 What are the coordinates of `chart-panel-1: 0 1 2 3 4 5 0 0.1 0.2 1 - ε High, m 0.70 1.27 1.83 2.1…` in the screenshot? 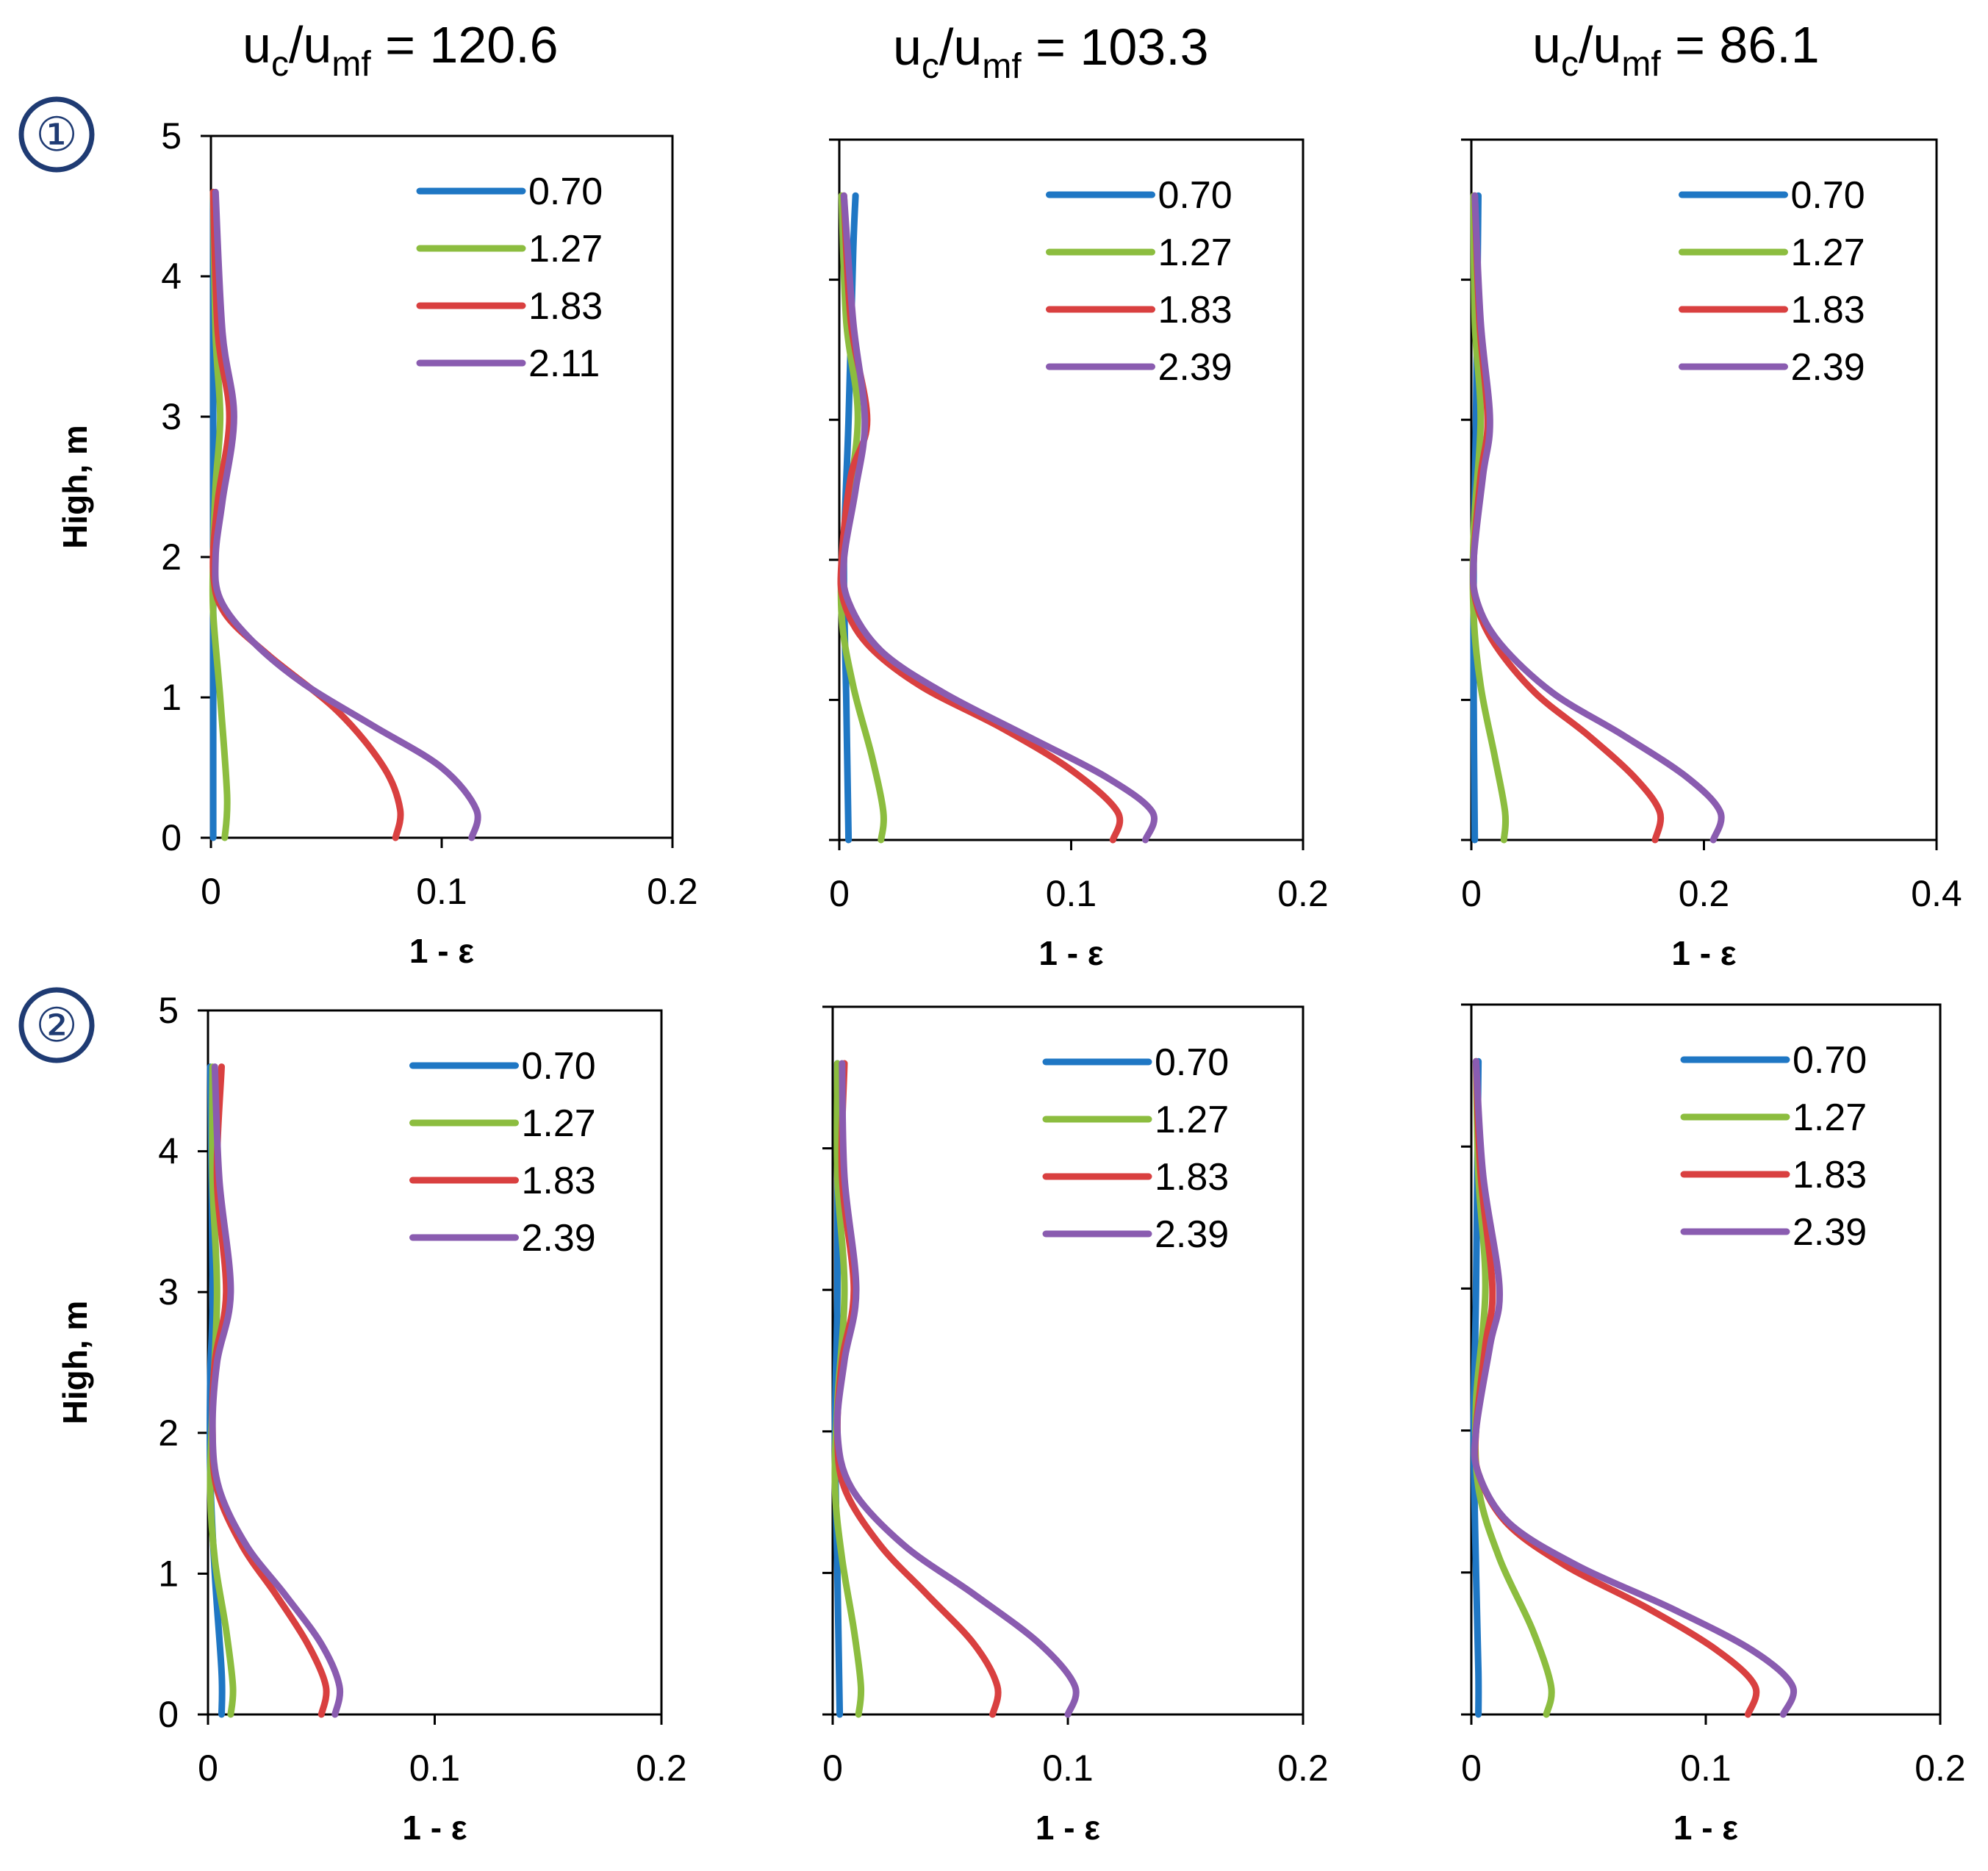 It's located at (377, 542).